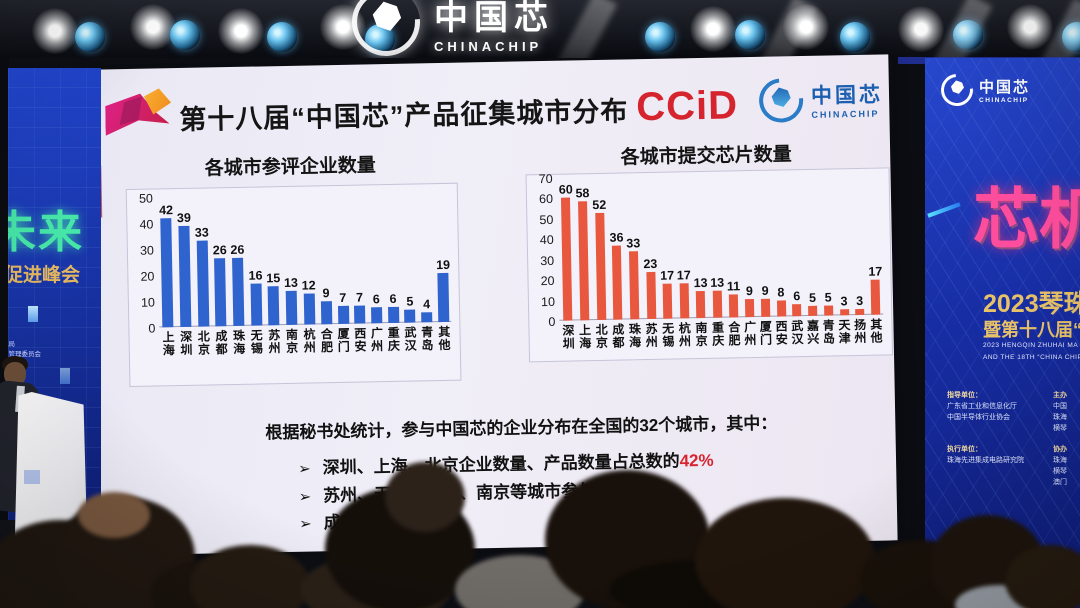 The image size is (1080, 608). I want to click on bullet-1: ➢ 深圳、上海、北京企业数量、产品数量占总数的42%, so click(506, 462).